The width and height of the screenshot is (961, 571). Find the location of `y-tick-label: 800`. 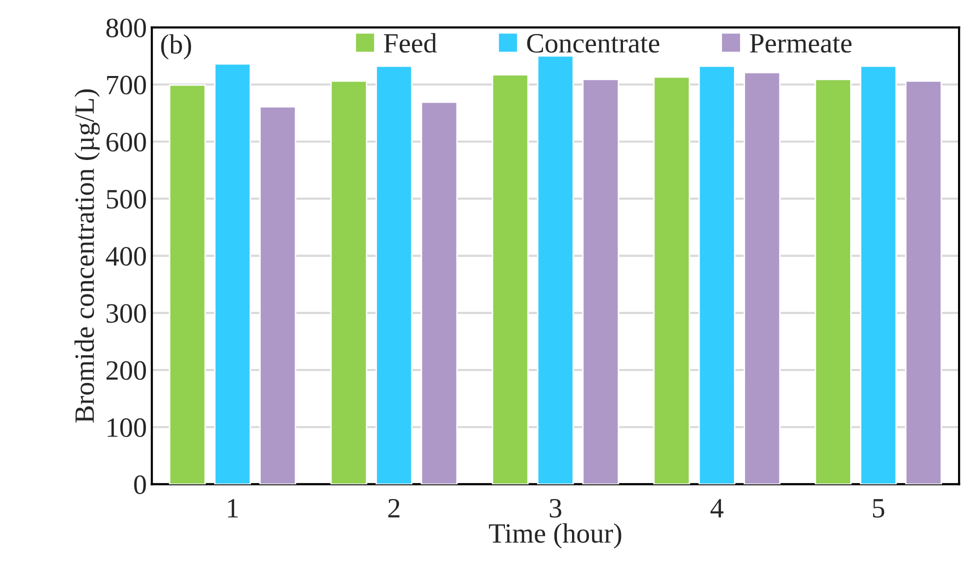

y-tick-label: 800 is located at coordinates (126, 28).